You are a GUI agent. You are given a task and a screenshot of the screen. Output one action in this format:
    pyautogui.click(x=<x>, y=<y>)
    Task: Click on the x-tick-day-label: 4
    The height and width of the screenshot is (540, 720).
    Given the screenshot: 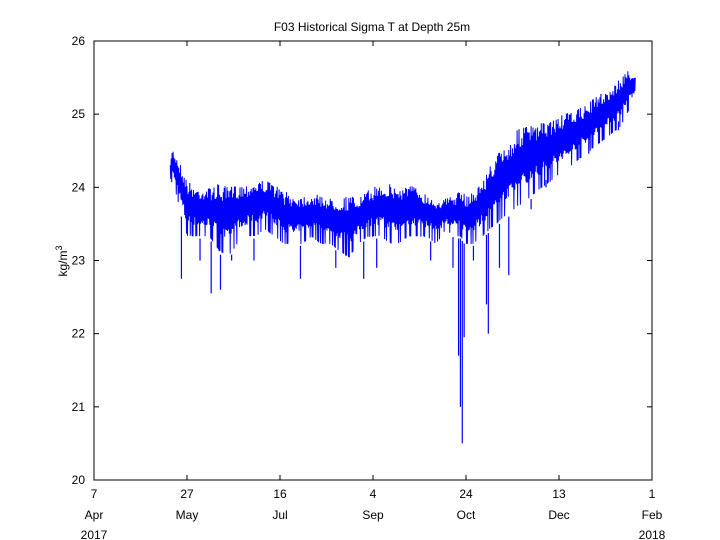 What is the action you would take?
    pyautogui.click(x=373, y=494)
    